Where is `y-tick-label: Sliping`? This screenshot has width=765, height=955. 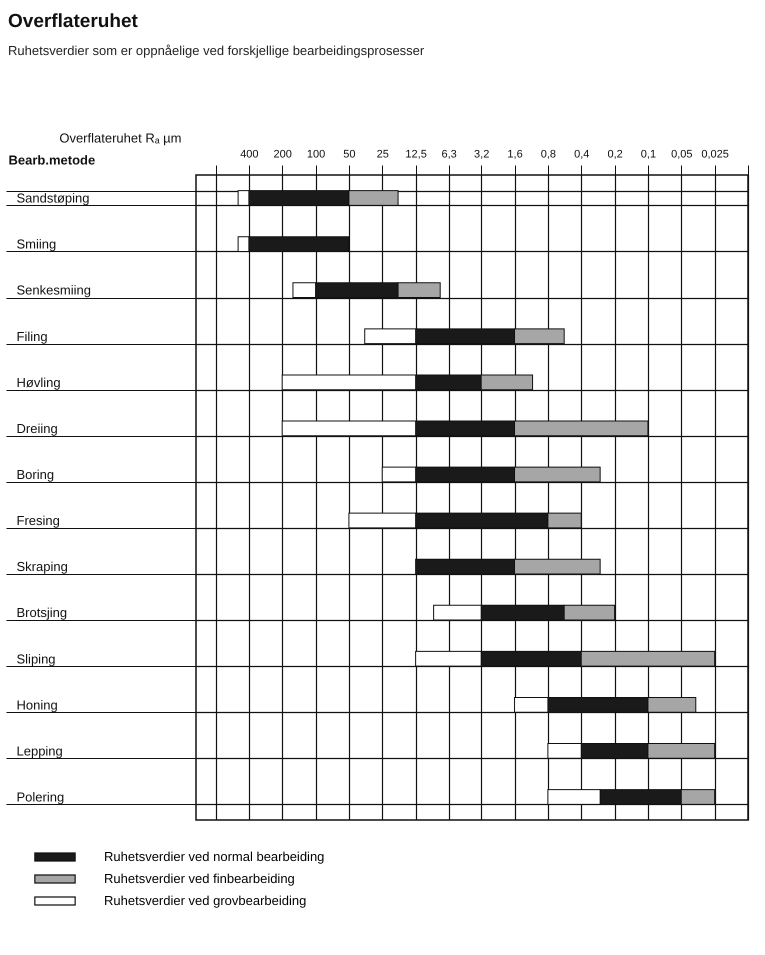 y-tick-label: Sliping is located at coordinates (36, 658).